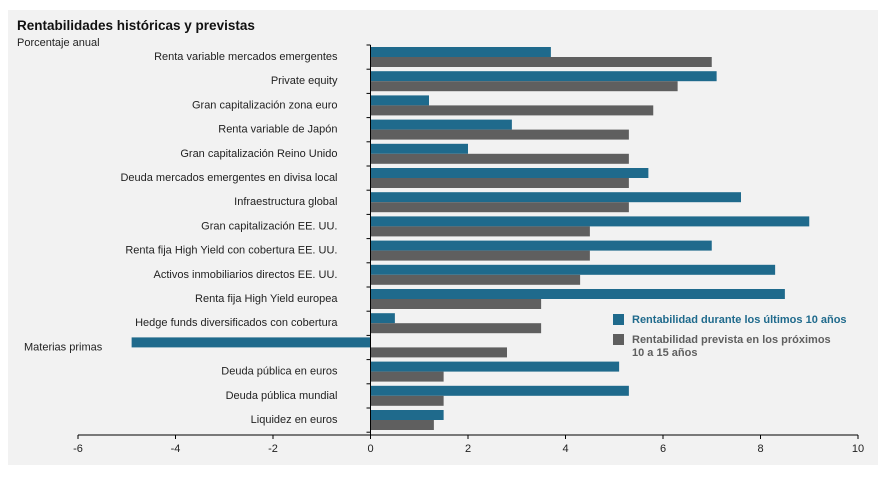 This screenshot has height=479, width=885. What do you see at coordinates (236, 323) in the screenshot?
I see `category-label-11: Hedge funds diversificados con cobertura` at bounding box center [236, 323].